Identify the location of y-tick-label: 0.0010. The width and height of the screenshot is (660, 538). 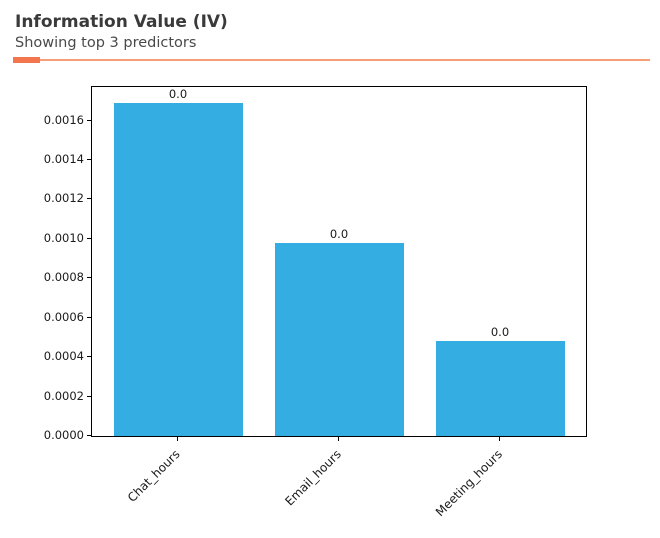
(63, 238).